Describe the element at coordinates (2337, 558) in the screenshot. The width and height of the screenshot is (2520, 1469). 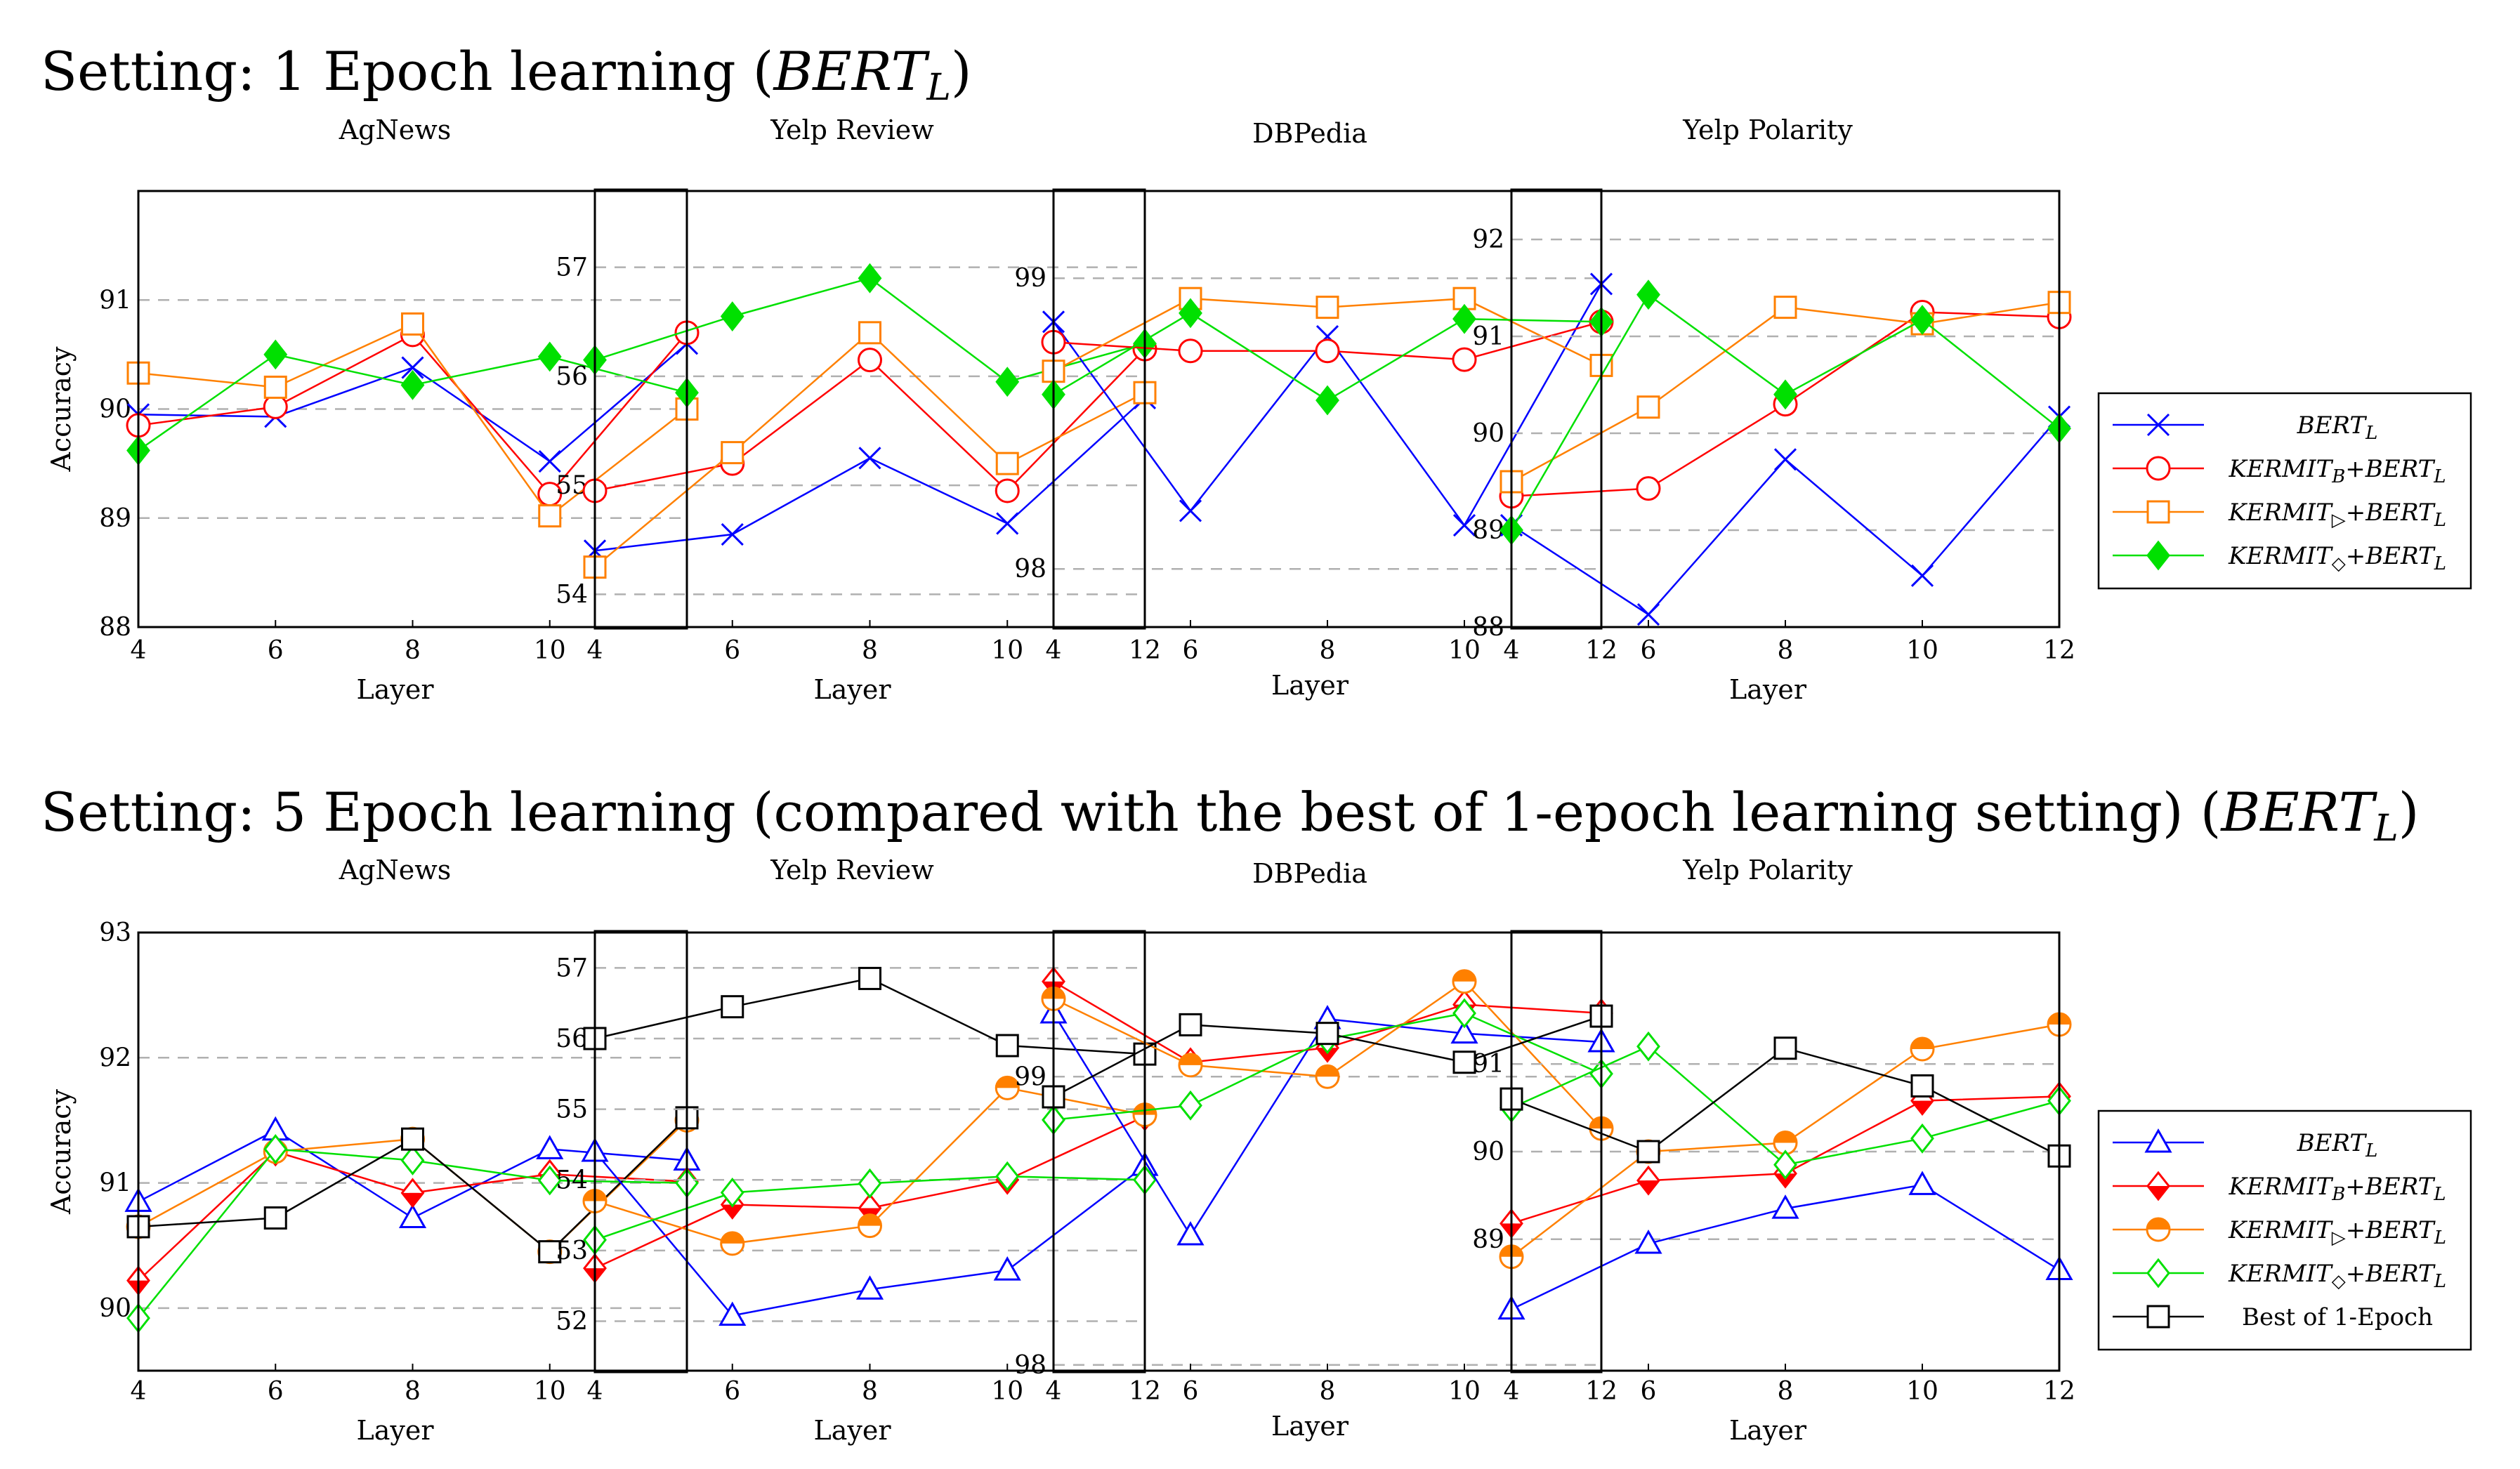
I see `legend-label: KERMIT◇+BERTL` at that location.